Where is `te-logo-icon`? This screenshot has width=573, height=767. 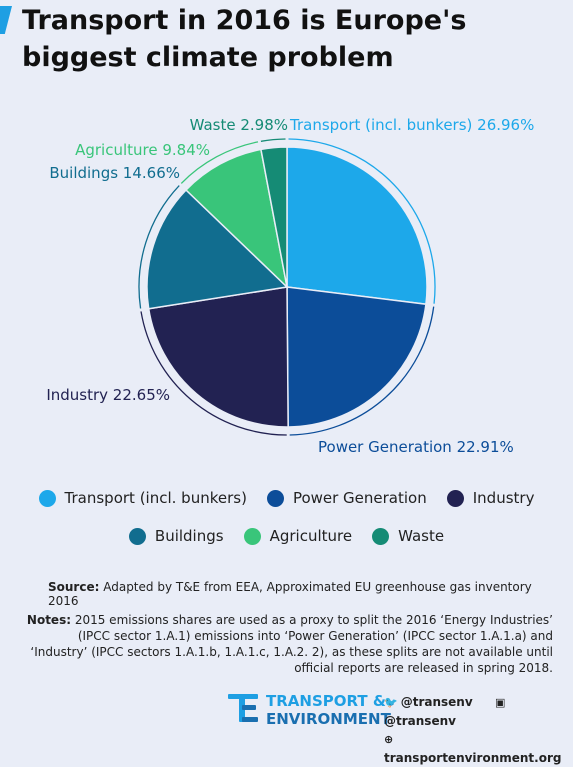
te-logo-icon is located at coordinates (243, 708).